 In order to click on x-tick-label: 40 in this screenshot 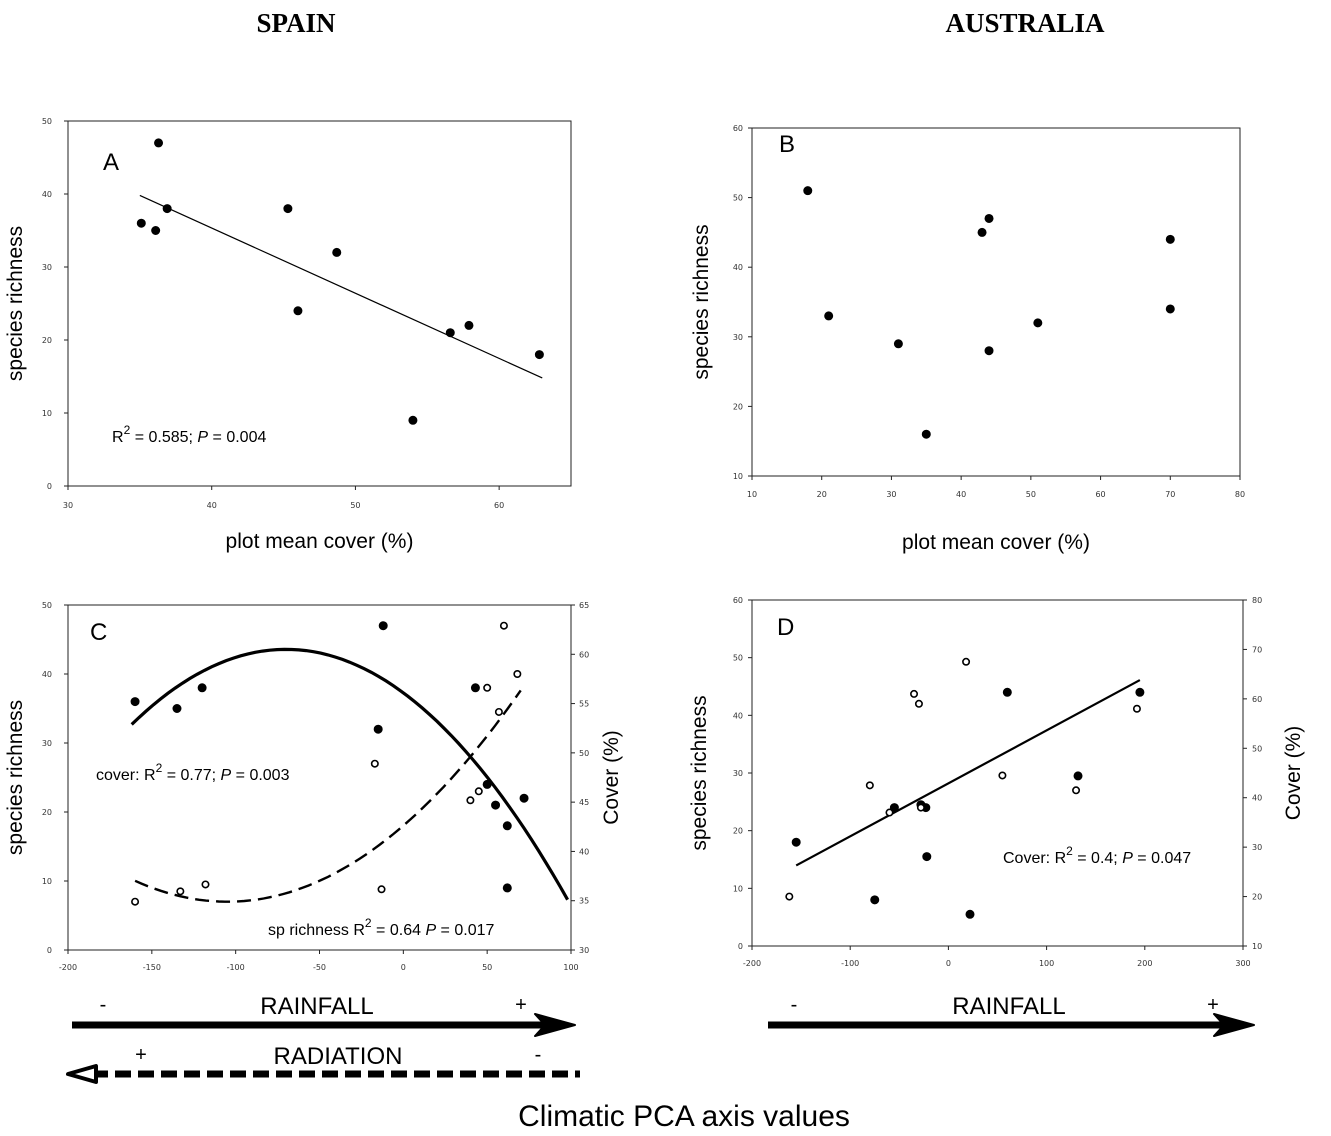, I will do `click(961, 494)`.